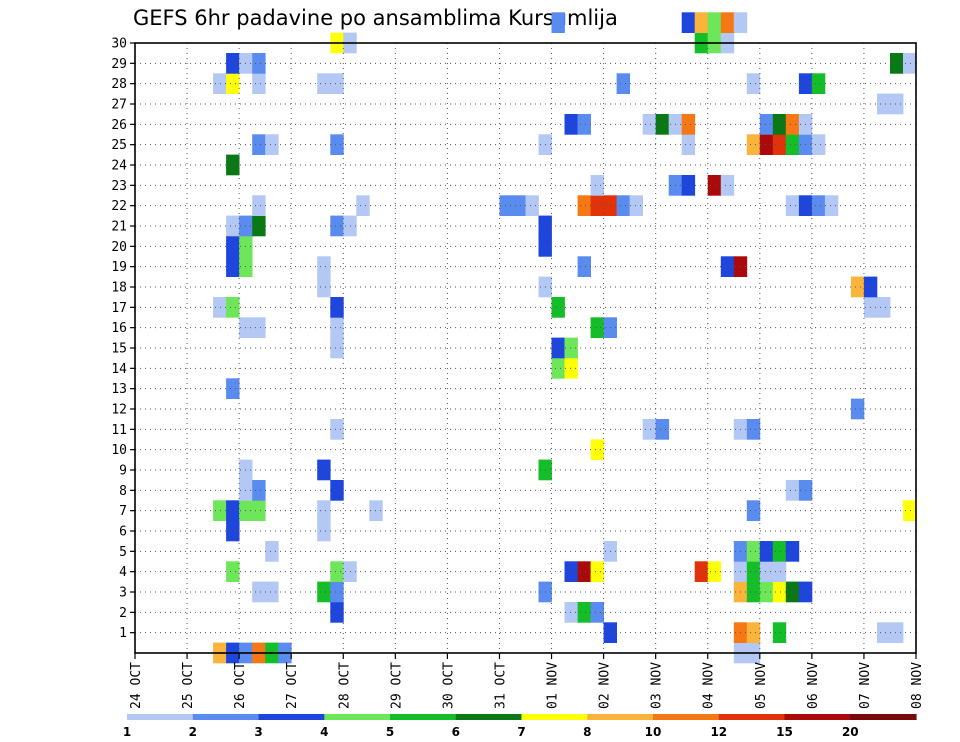 Image resolution: width=960 pixels, height=742 pixels. Describe the element at coordinates (119, 44) in the screenshot. I see `y-tick-label: 30` at that location.